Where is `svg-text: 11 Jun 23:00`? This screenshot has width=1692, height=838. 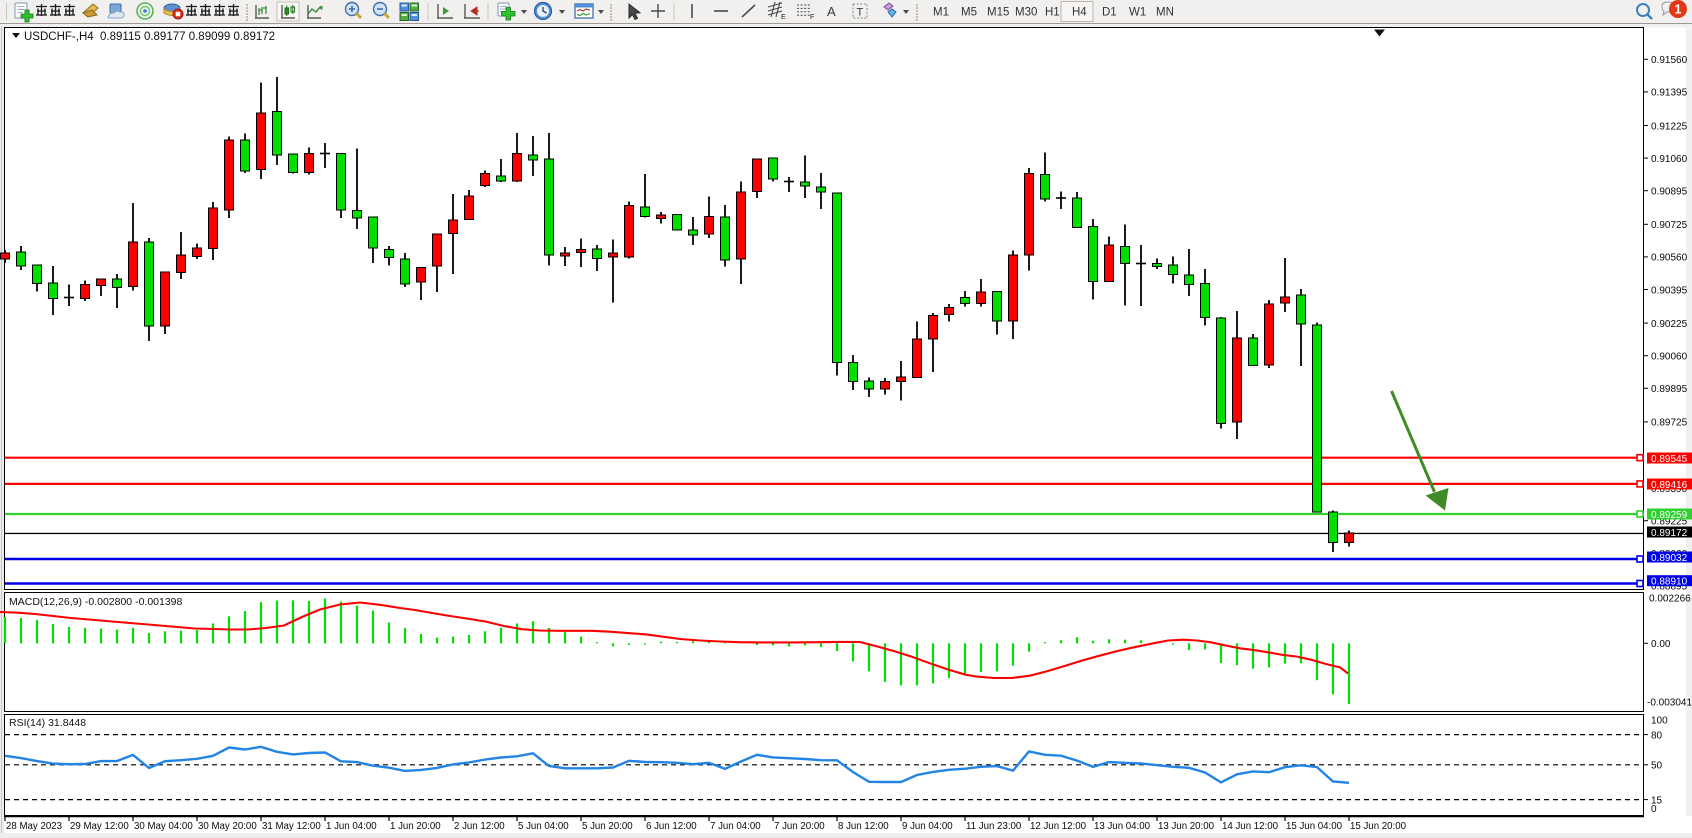 svg-text: 11 Jun 23:00 is located at coordinates (994, 826).